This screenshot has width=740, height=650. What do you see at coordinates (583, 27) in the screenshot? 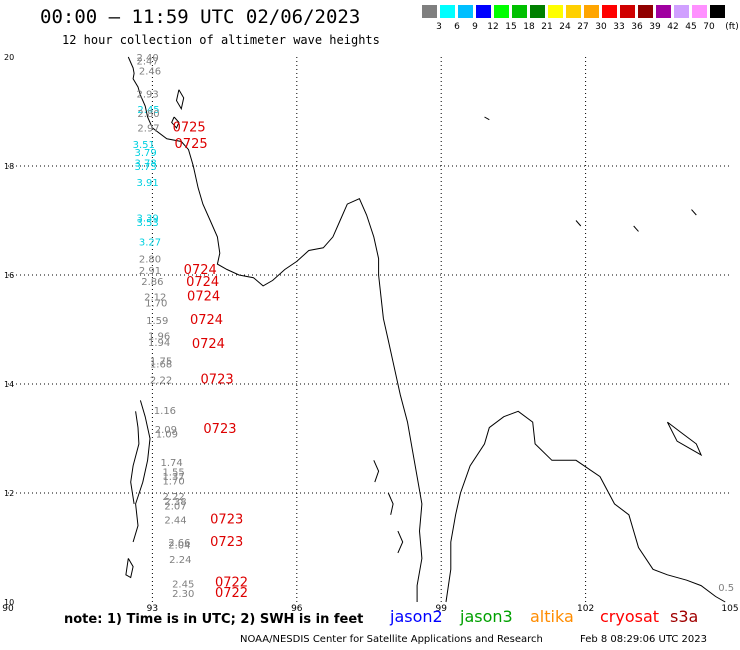
I see `scale-label: 27` at bounding box center [583, 27].